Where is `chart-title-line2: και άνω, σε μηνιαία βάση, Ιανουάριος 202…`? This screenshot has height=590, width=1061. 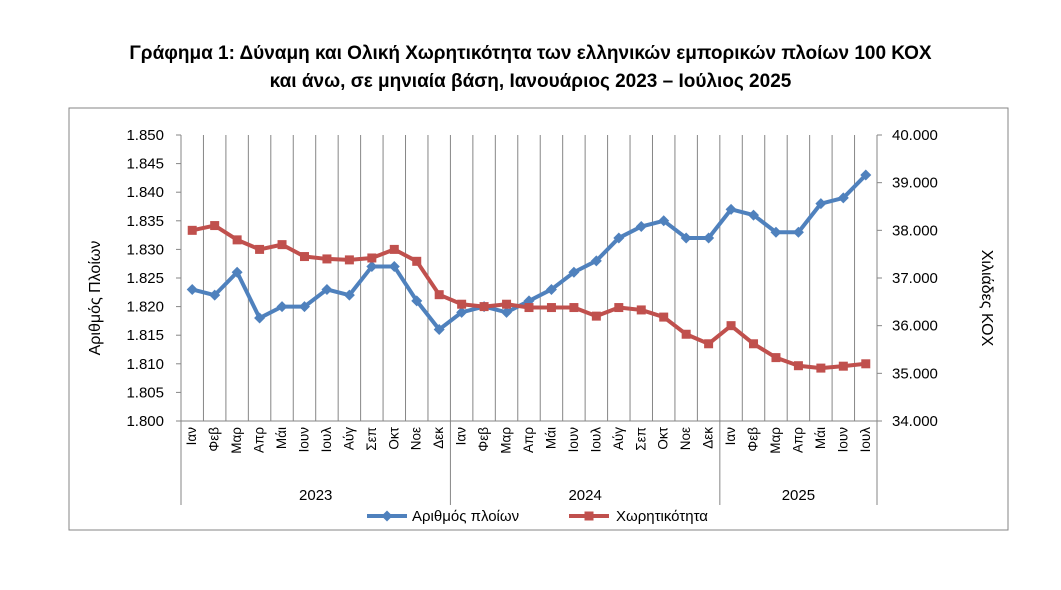
chart-title-line2: και άνω, σε μηνιαία βάση, Ιανουάριος 202… is located at coordinates (530, 81).